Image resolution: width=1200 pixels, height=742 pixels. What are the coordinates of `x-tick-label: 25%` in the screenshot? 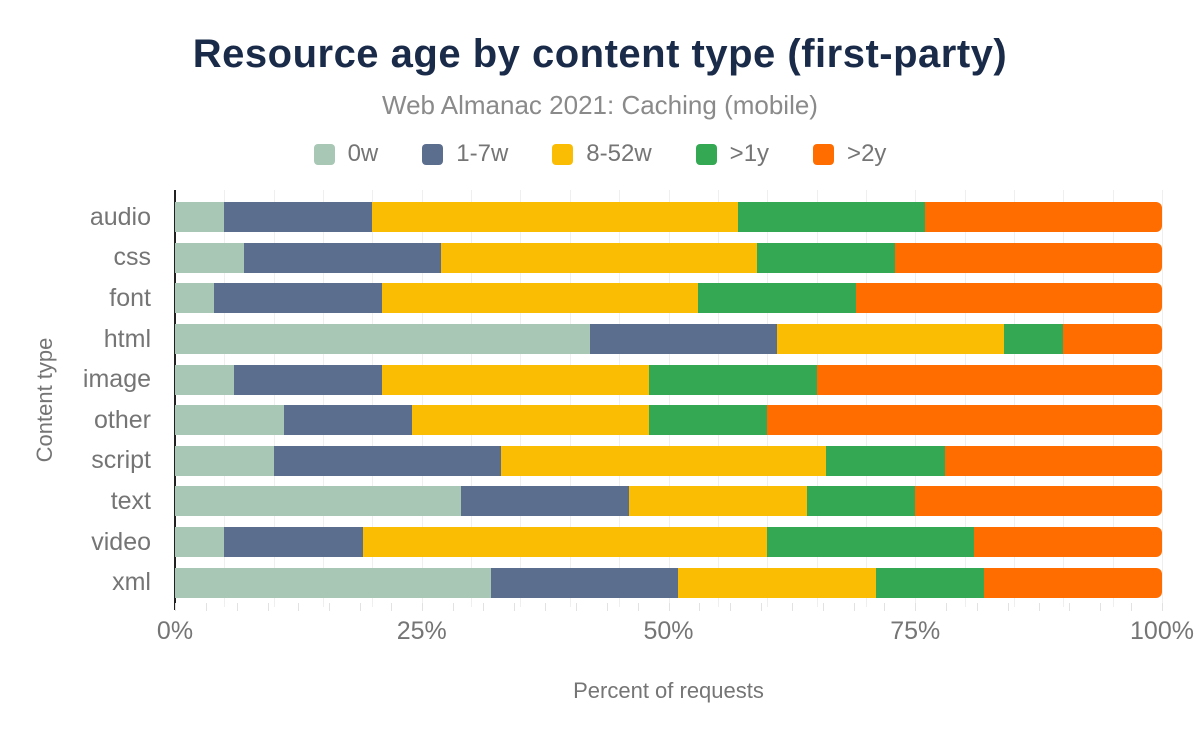 It's located at (421, 631).